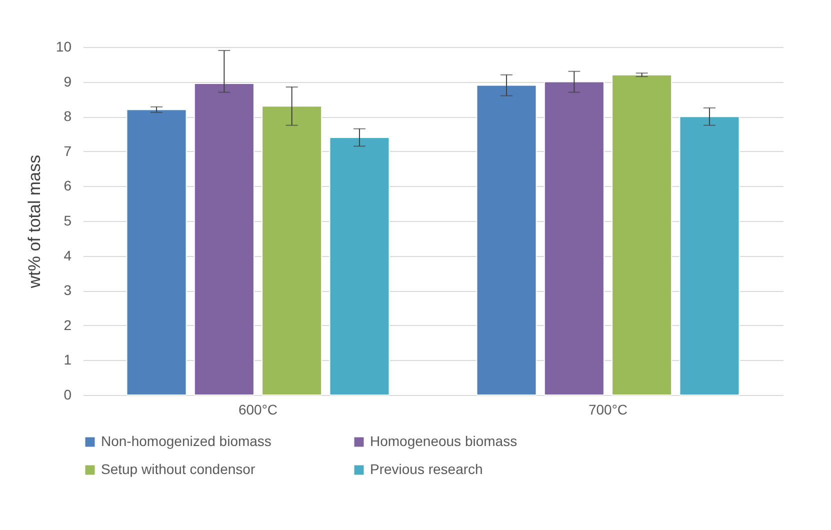 The width and height of the screenshot is (831, 530). Describe the element at coordinates (608, 410) in the screenshot. I see `x-tick-label: 700°C` at that location.